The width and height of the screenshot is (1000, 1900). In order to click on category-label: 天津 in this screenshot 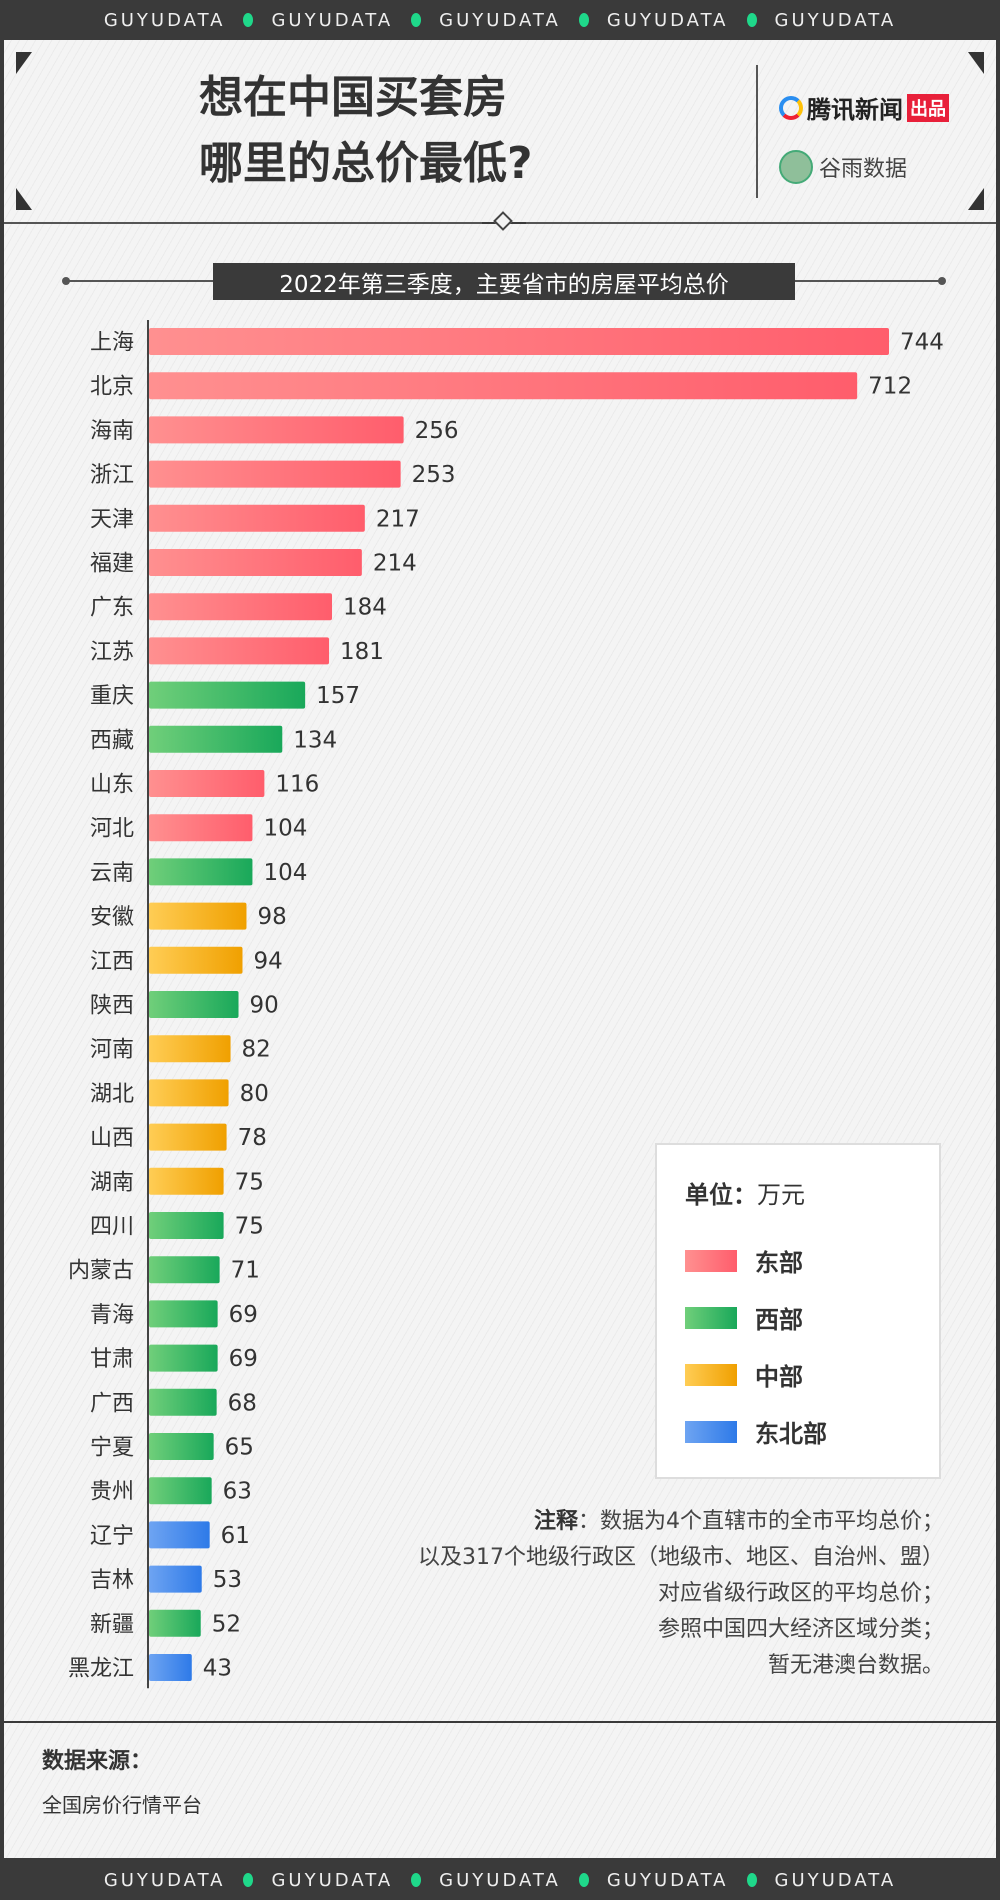, I will do `click(112, 519)`.